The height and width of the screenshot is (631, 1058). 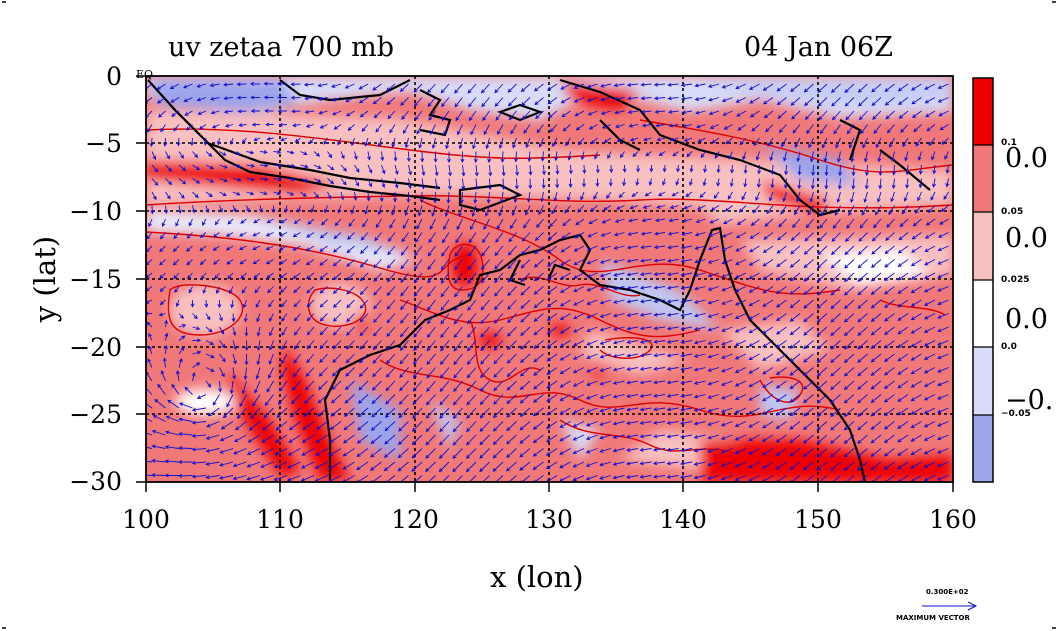 What do you see at coordinates (95, 481) in the screenshot?
I see `ytick-label: −30` at bounding box center [95, 481].